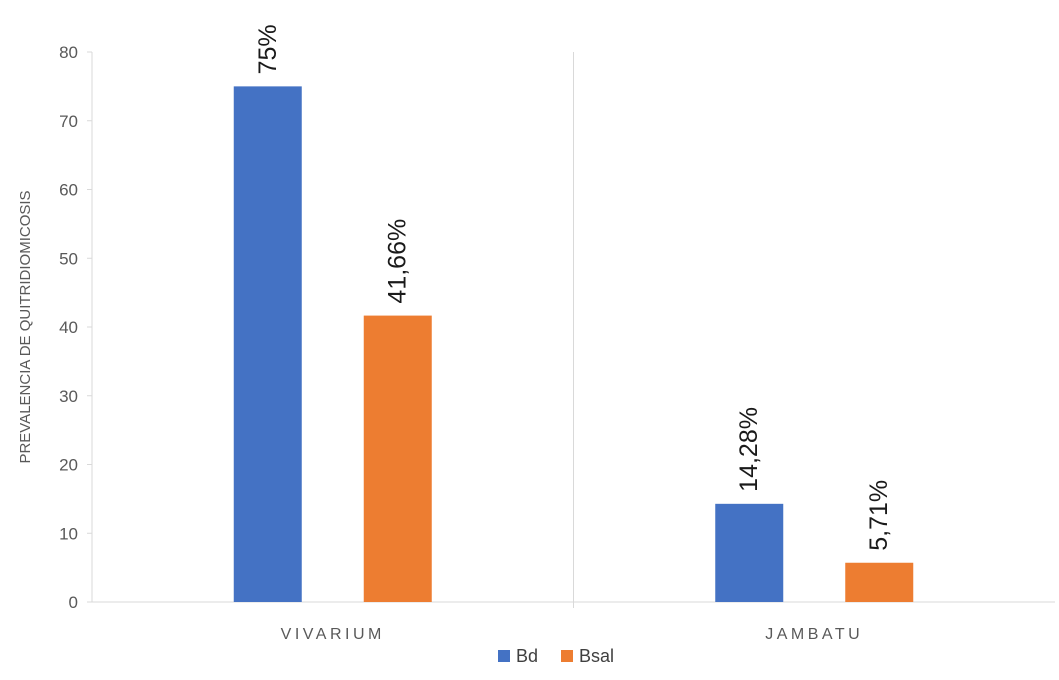 Image resolution: width=1059 pixels, height=680 pixels. What do you see at coordinates (268, 49) in the screenshot?
I see `data-label: 75%` at bounding box center [268, 49].